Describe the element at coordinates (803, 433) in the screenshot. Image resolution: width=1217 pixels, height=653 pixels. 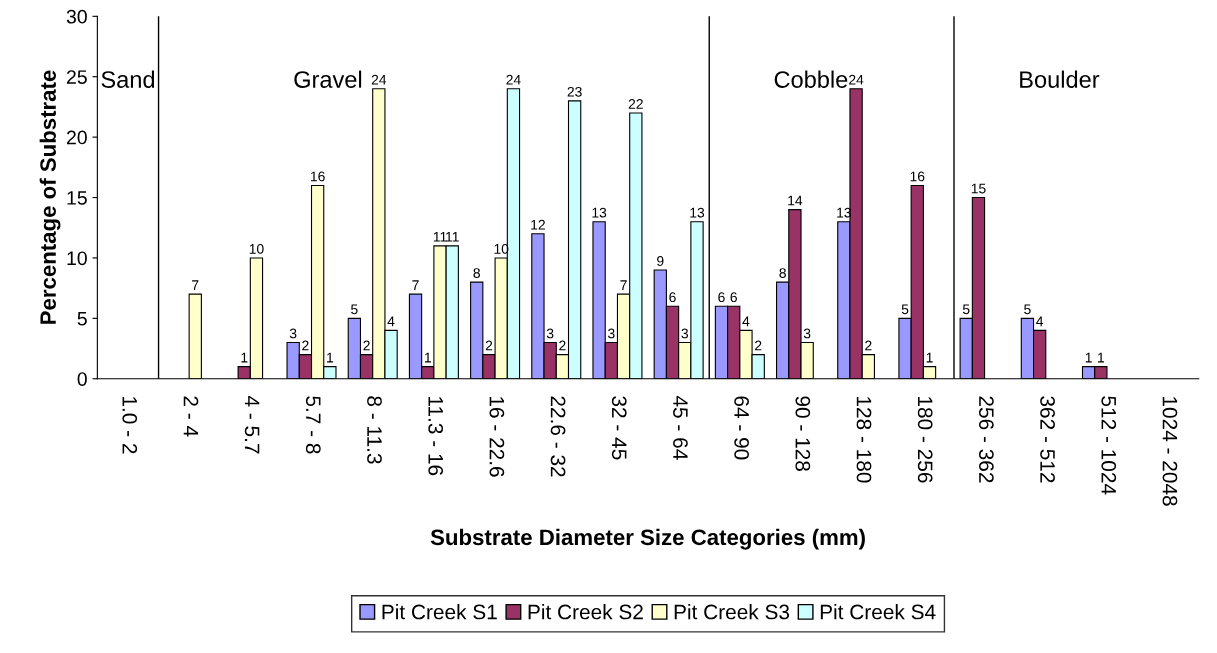
I see `x-tick-label: 90 - 128` at that location.